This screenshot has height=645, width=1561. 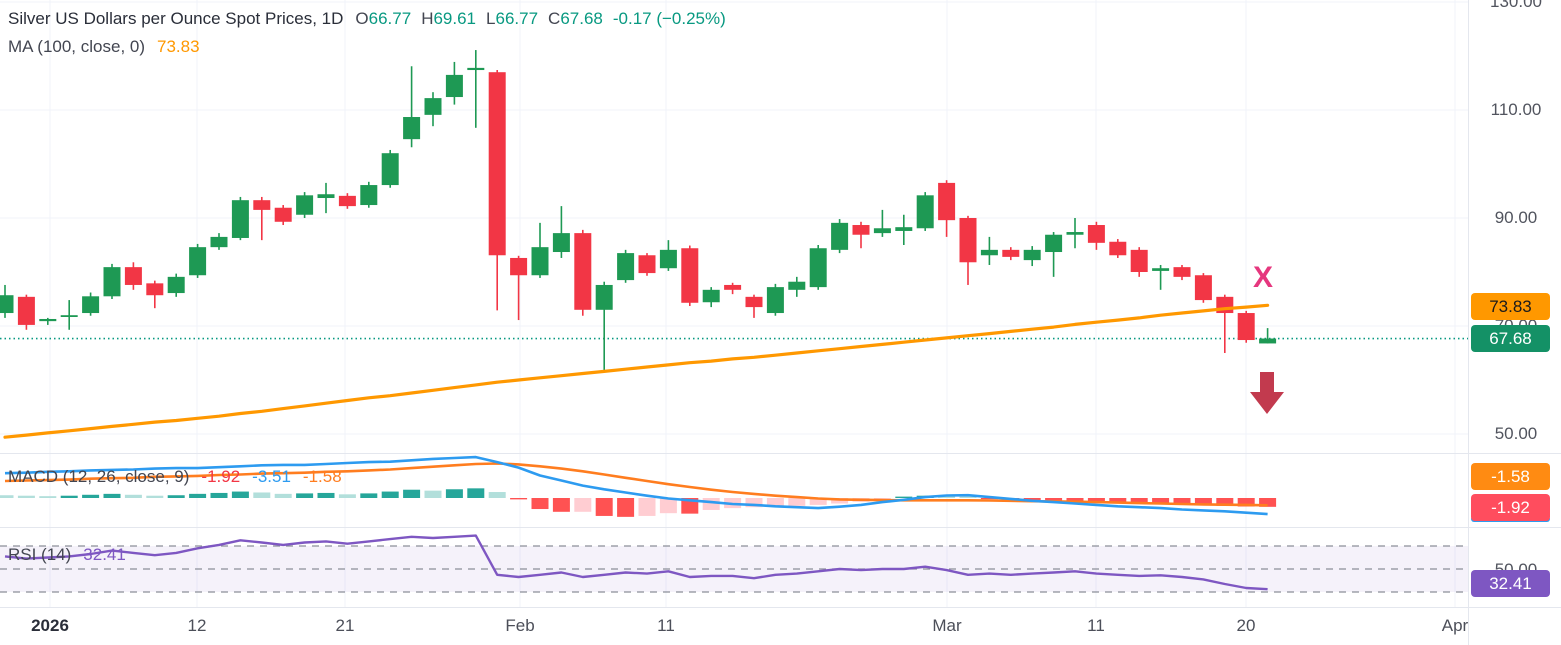 What do you see at coordinates (780, 527) in the screenshot?
I see `macd-rsi-separator` at bounding box center [780, 527].